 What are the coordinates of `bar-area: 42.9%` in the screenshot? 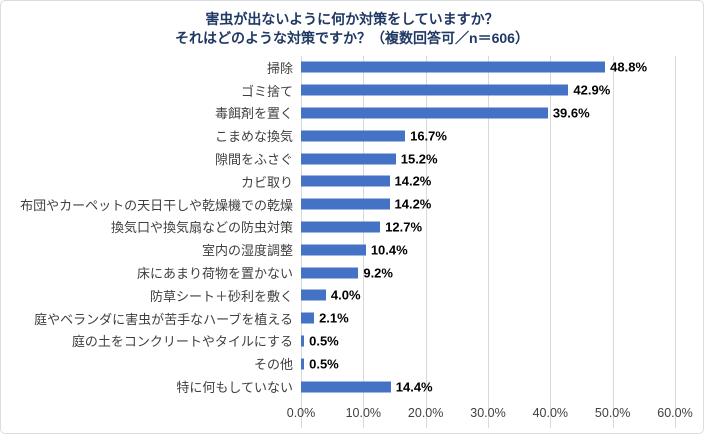 It's located at (488, 90).